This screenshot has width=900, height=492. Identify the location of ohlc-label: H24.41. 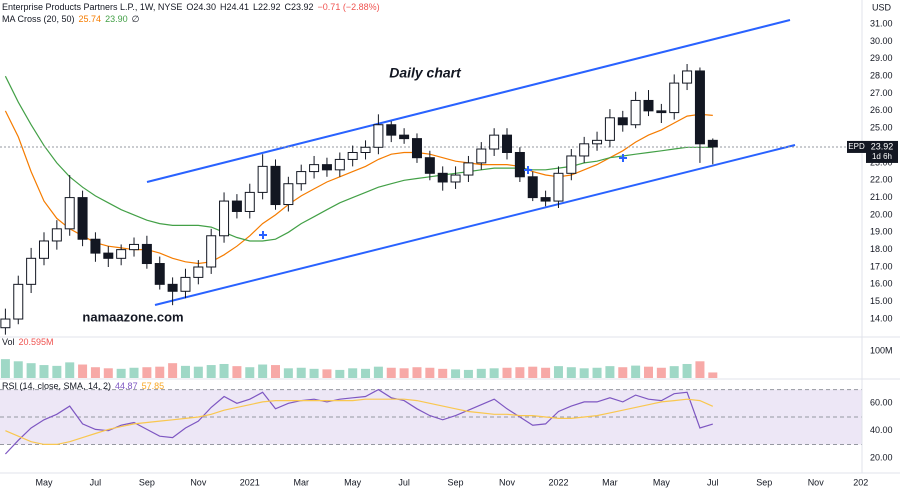
(234, 7).